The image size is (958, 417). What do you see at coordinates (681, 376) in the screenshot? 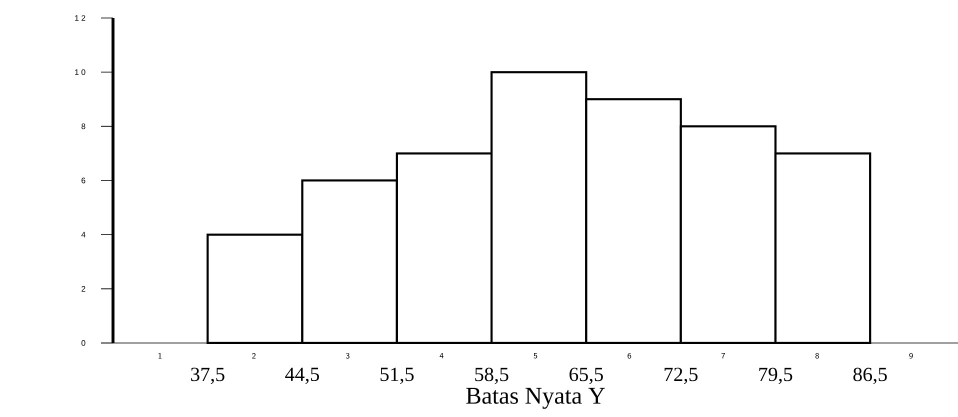
I see `x-tick-label: 72,5` at bounding box center [681, 376].